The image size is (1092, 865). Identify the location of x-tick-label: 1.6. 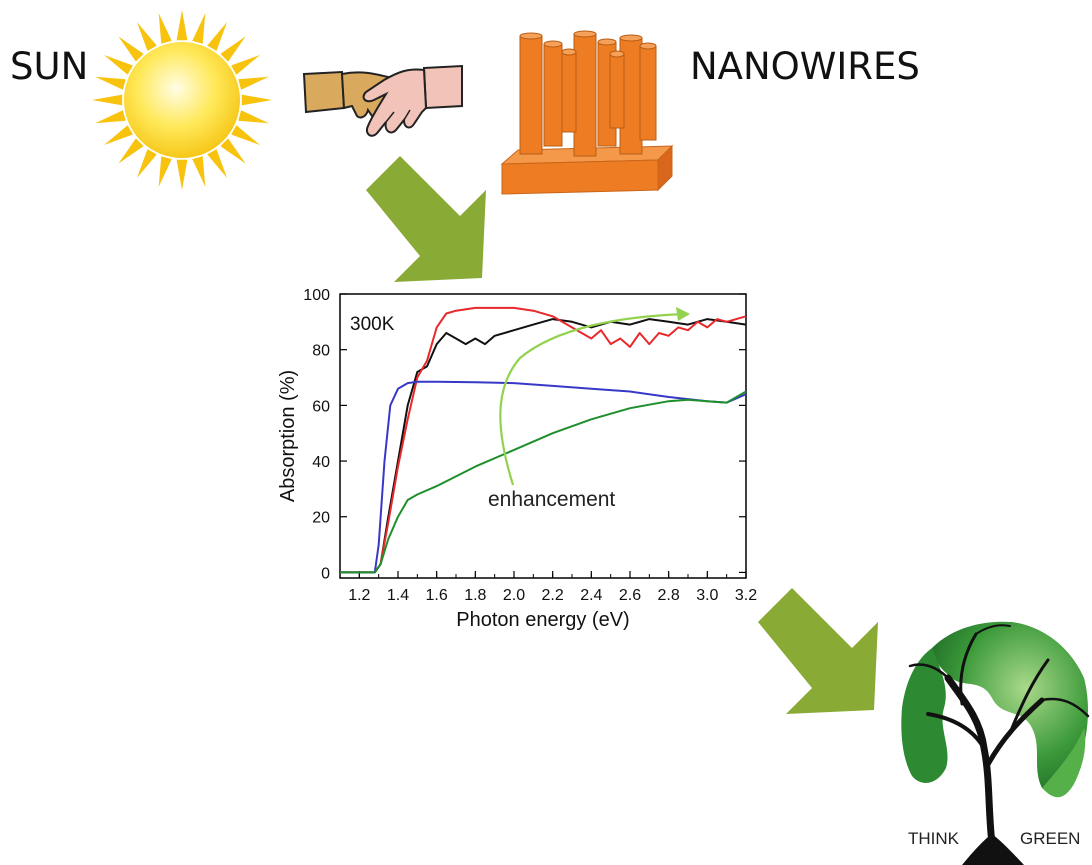
(437, 595).